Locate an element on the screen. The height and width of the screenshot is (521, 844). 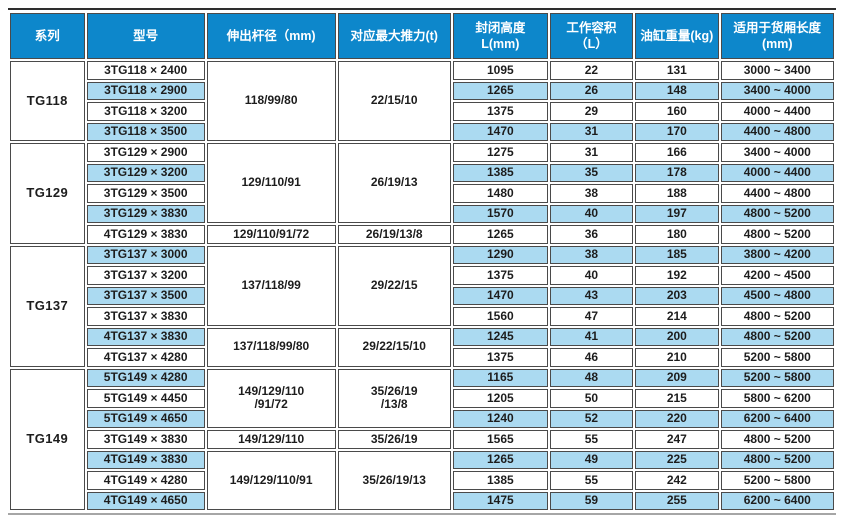
closed-height-cell: 1165 is located at coordinates (500, 377).